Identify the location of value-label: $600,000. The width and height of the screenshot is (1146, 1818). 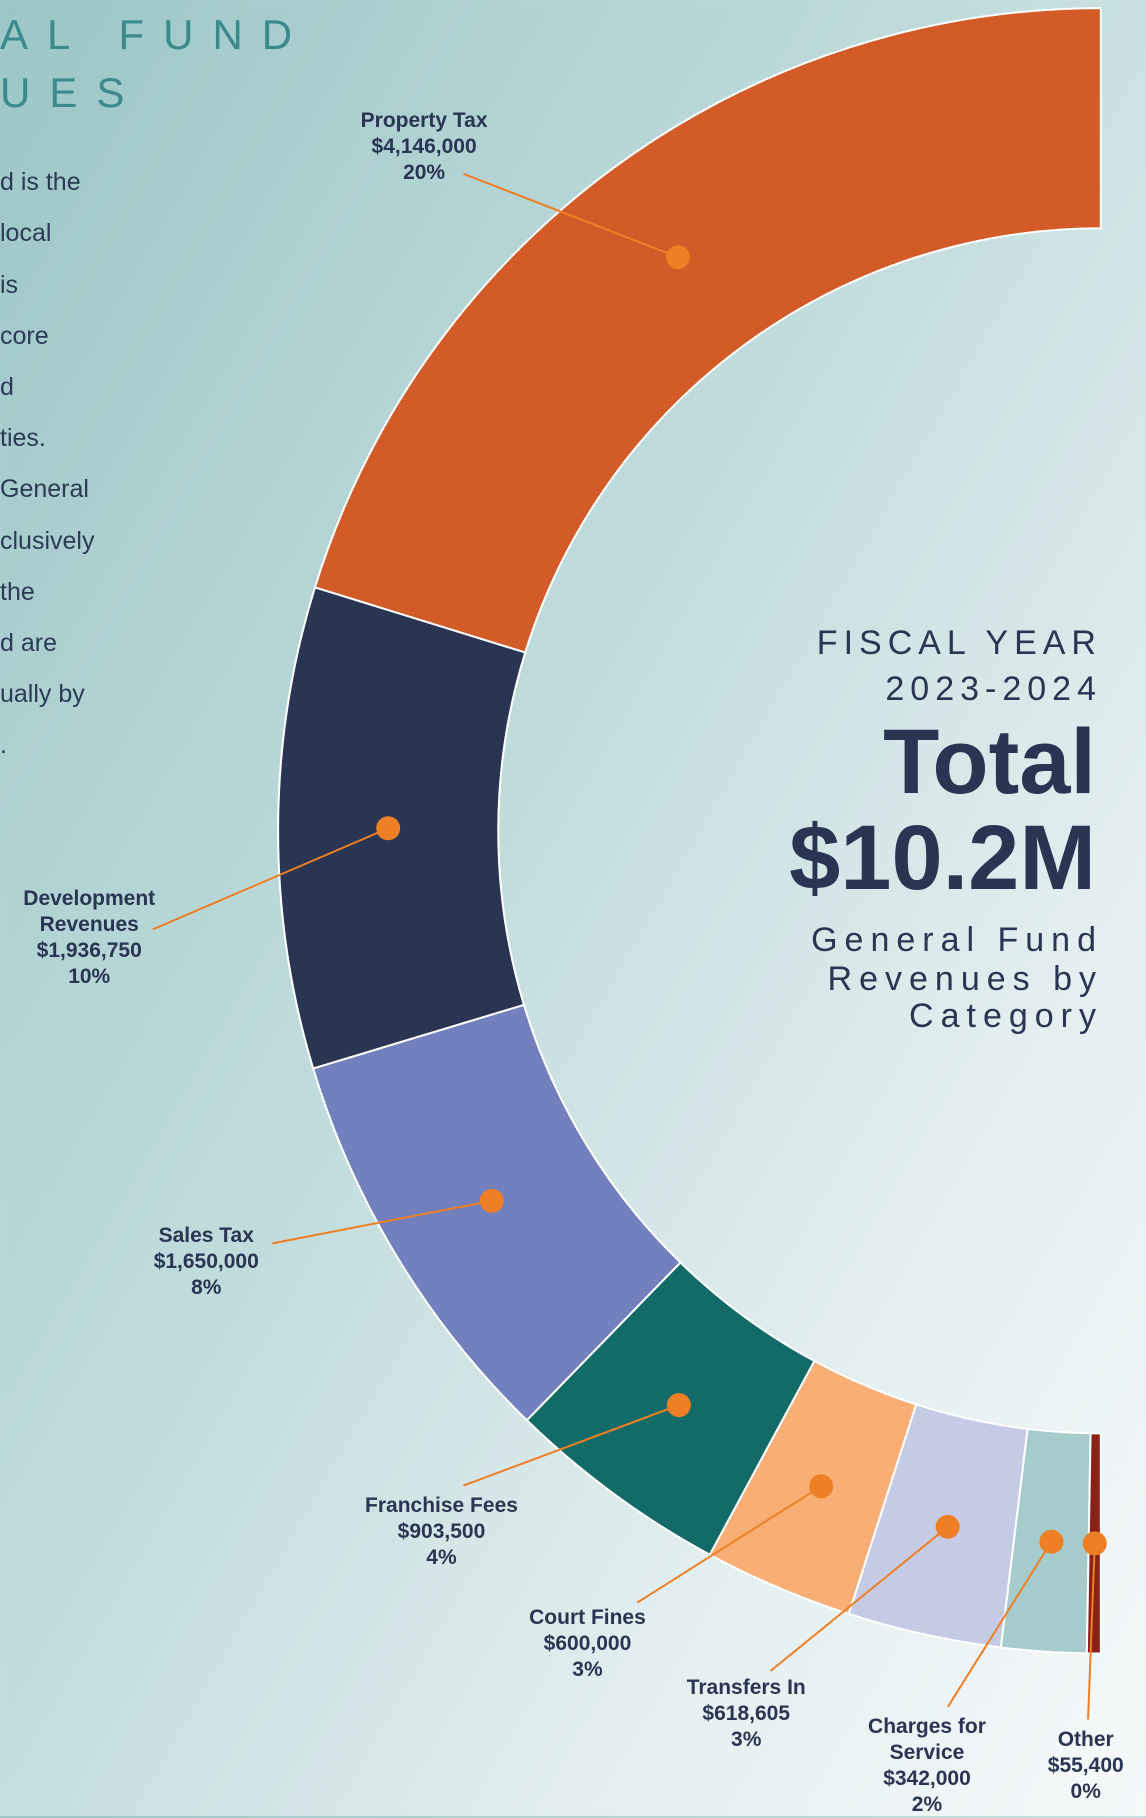
(587, 1643).